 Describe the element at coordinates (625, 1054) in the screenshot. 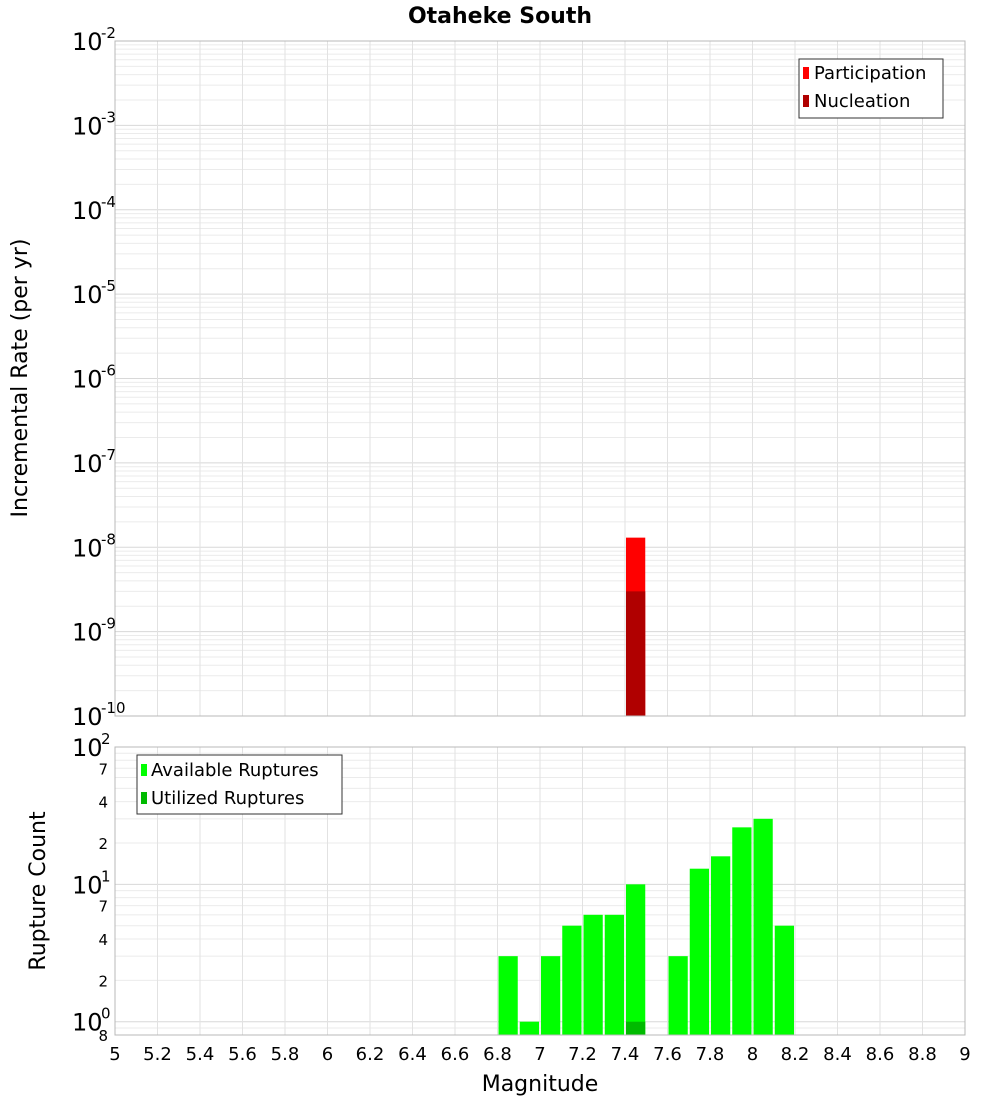

I see `x-tick-label: 7.4` at that location.